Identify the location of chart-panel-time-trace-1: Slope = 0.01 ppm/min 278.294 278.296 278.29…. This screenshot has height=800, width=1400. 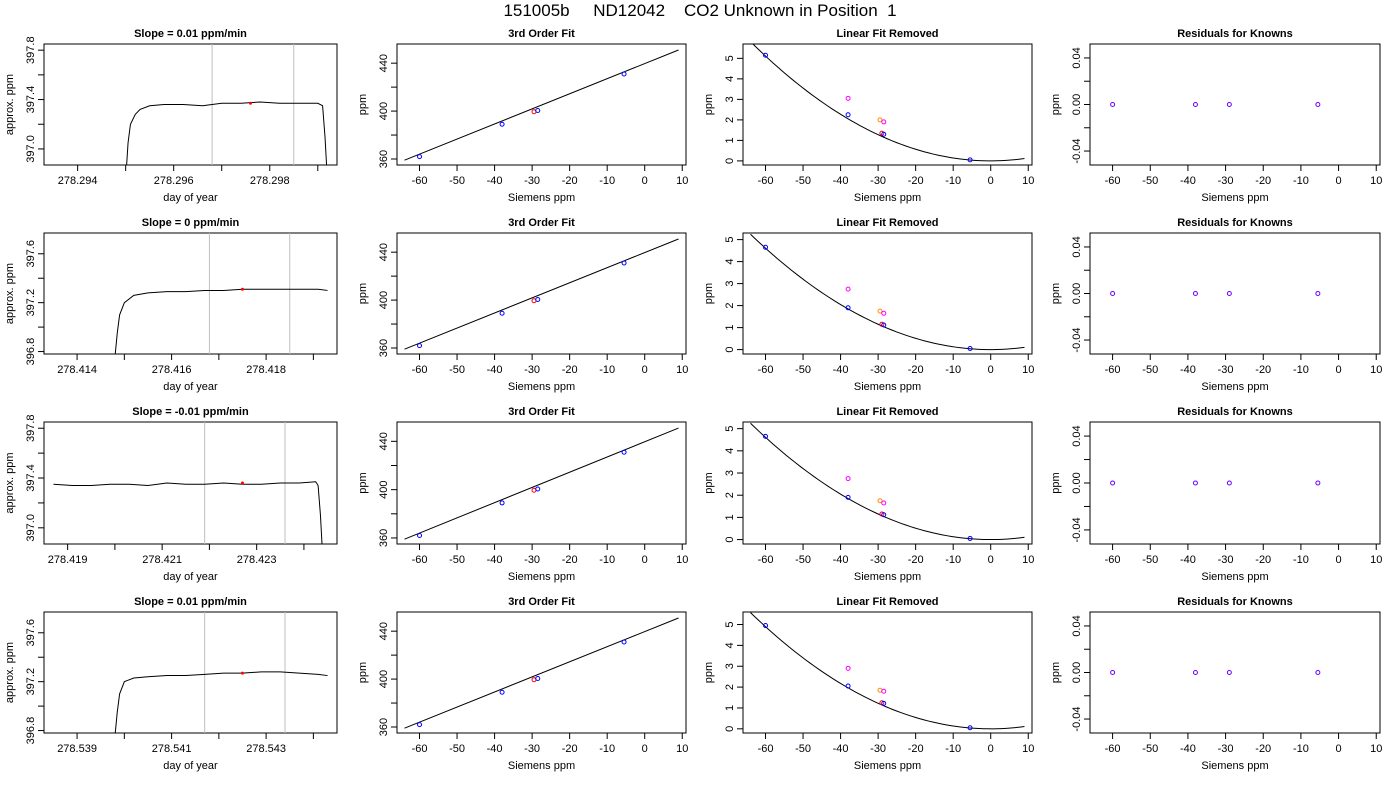
(171, 116).